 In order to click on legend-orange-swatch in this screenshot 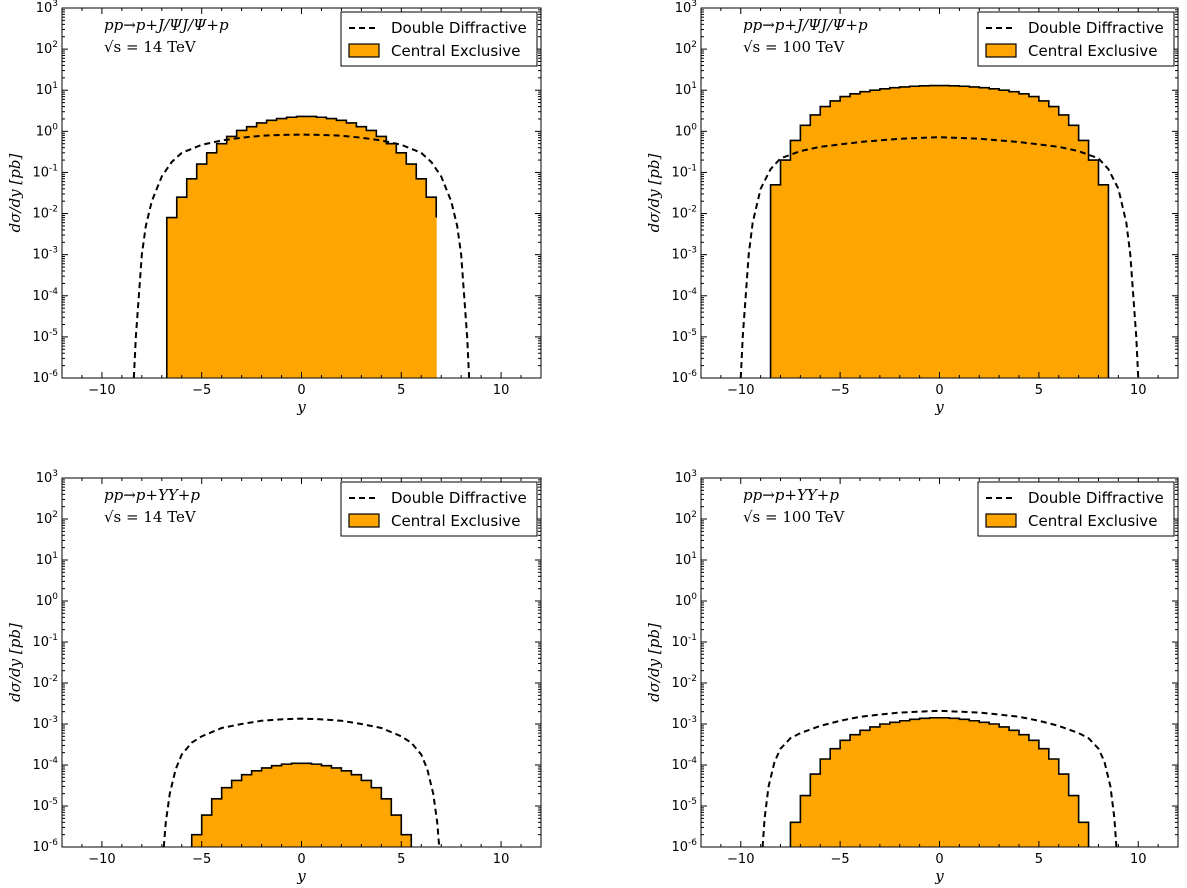, I will do `click(1001, 50)`.